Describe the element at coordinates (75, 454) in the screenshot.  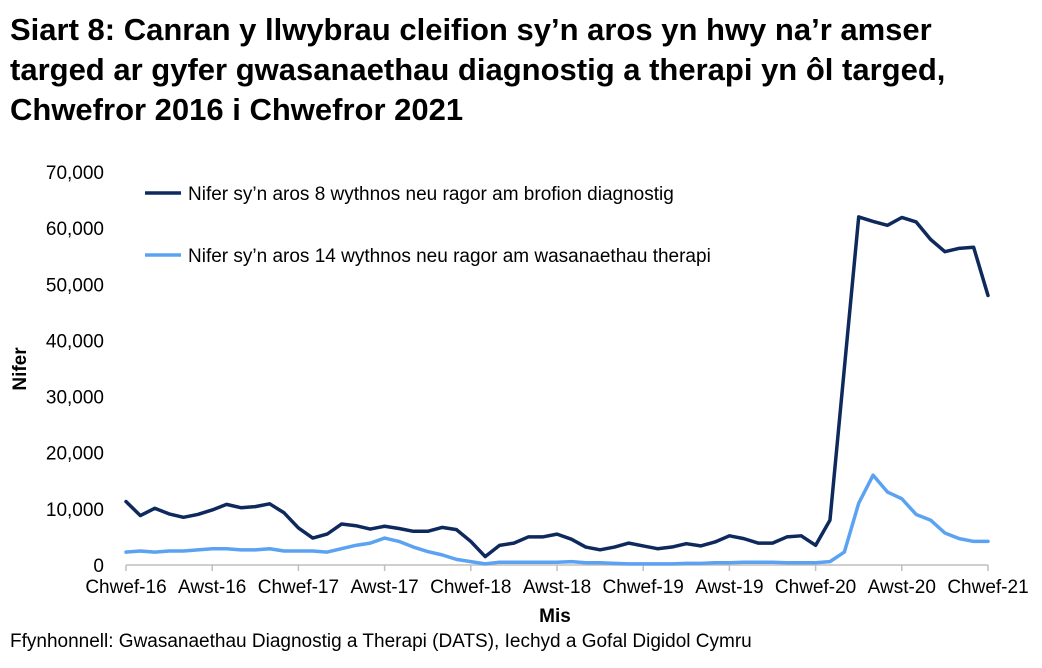
I see `y-tick-label: 20,000` at that location.